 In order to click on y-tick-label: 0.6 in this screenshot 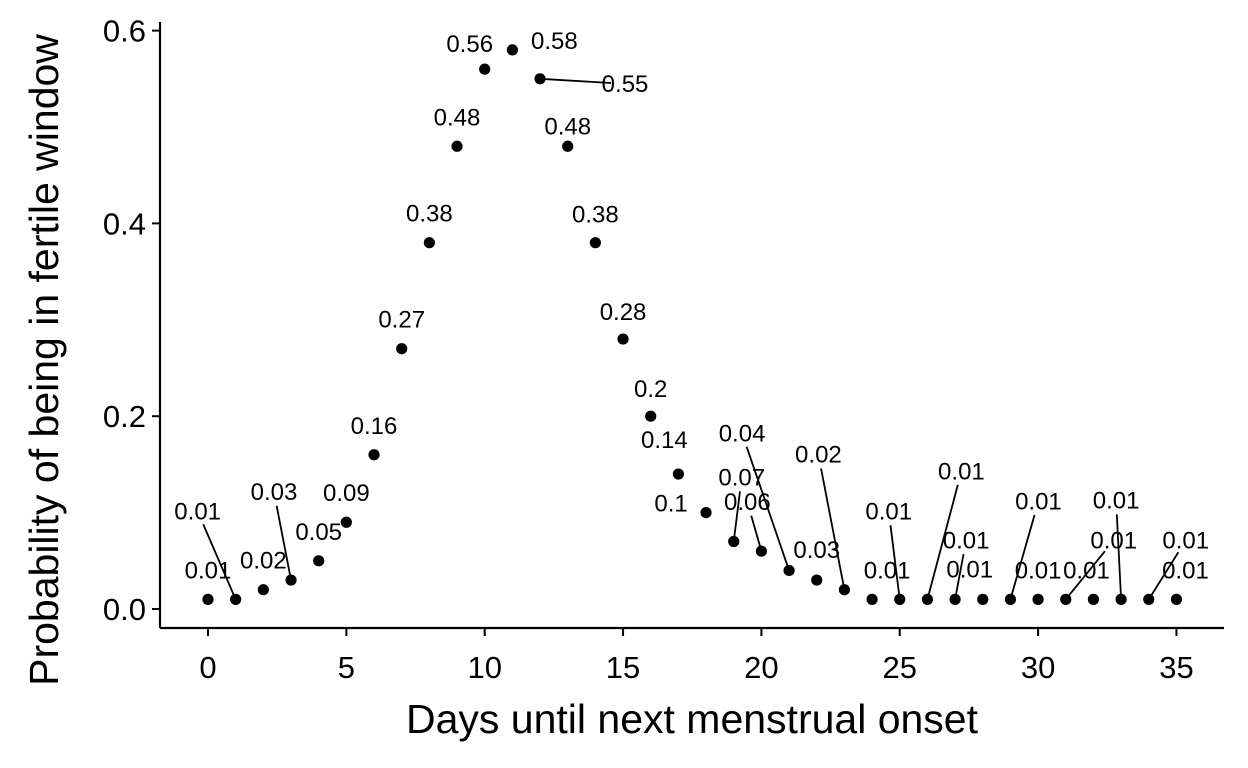, I will do `click(124, 31)`.